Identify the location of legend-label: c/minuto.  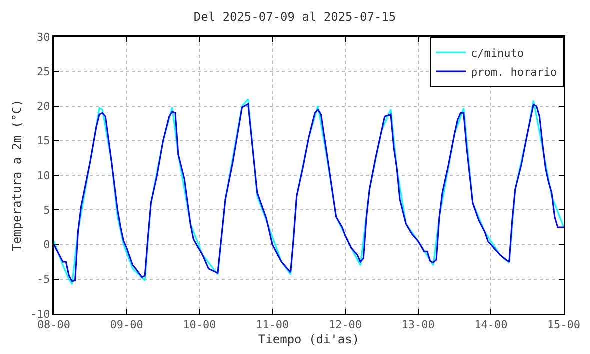
(497, 53).